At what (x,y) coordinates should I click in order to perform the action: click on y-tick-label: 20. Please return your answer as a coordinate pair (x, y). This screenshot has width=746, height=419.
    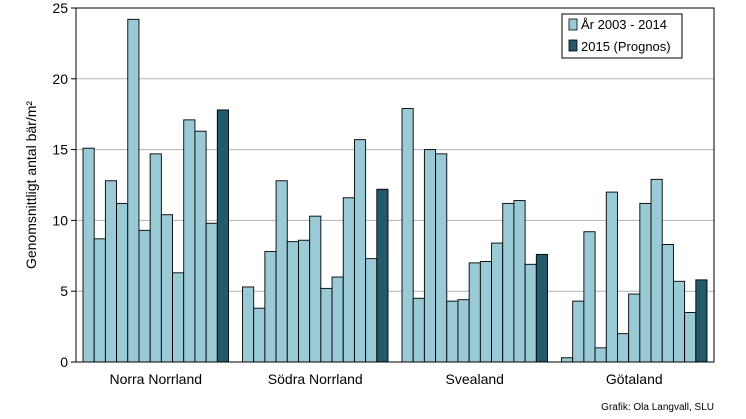
    Looking at the image, I should click on (60, 79).